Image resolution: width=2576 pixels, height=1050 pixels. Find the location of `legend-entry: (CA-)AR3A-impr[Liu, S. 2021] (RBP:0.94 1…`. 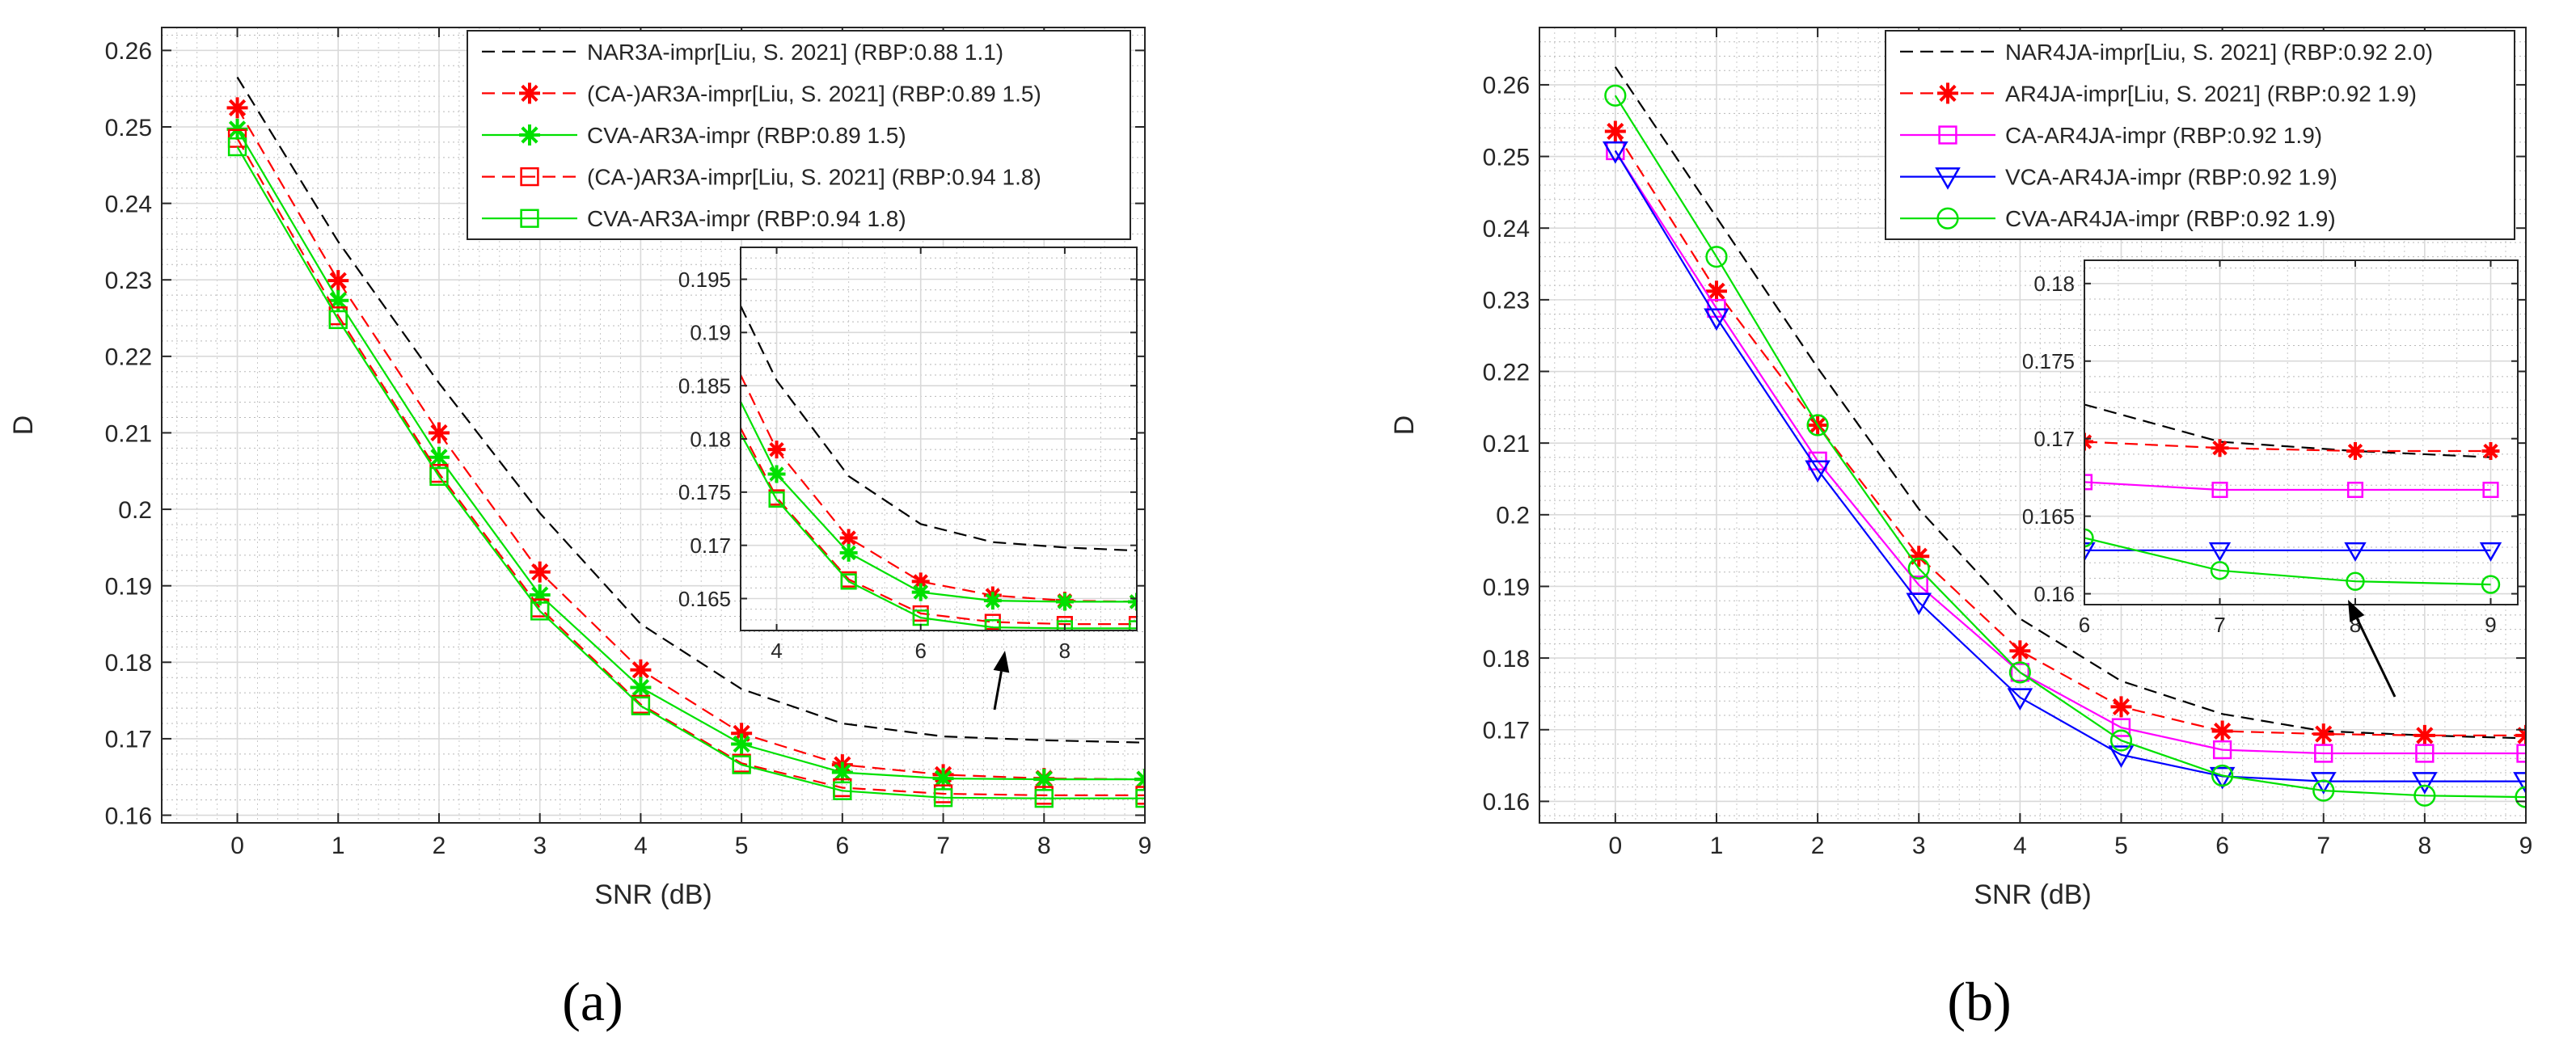

legend-entry: (CA-)AR3A-impr[Liu, S. 2021] (RBP:0.94 1… is located at coordinates (814, 177).